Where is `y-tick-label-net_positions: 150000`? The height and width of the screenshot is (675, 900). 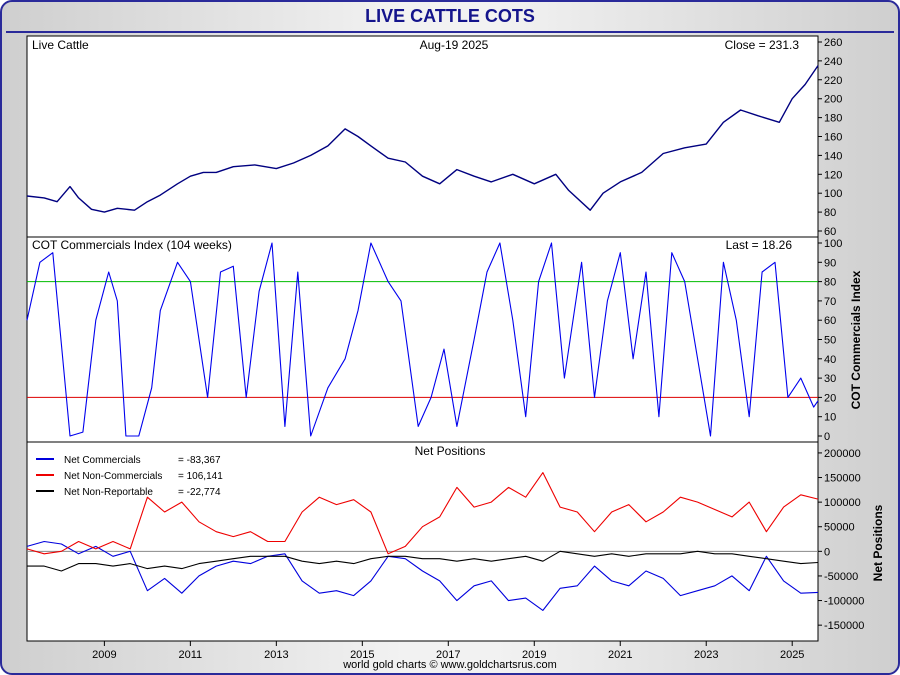
y-tick-label-net_positions: 150000 is located at coordinates (842, 479).